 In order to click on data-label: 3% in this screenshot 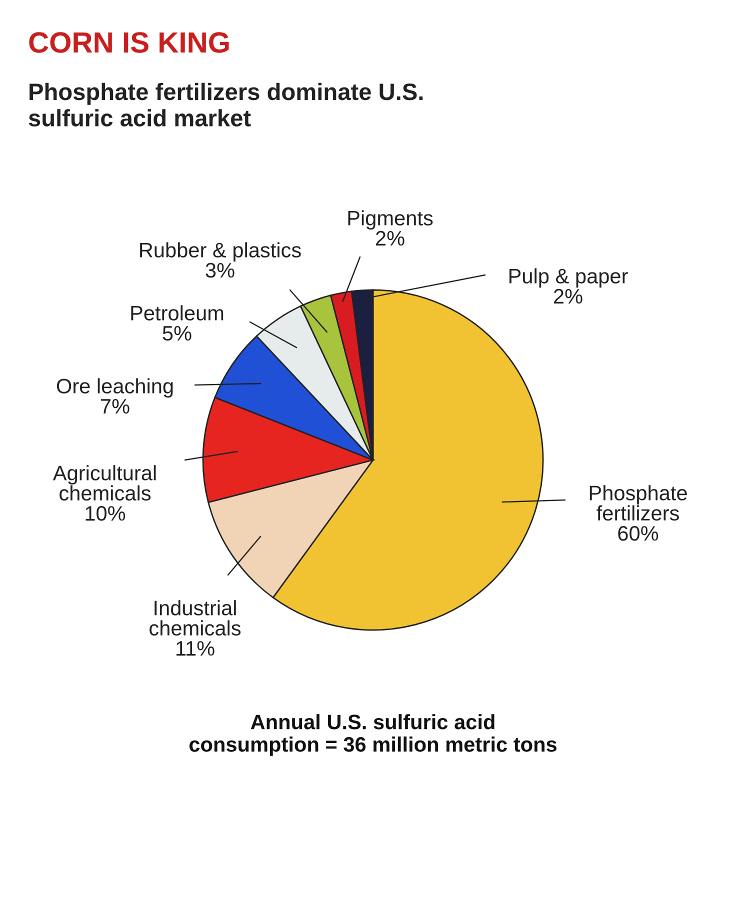, I will do `click(220, 270)`.